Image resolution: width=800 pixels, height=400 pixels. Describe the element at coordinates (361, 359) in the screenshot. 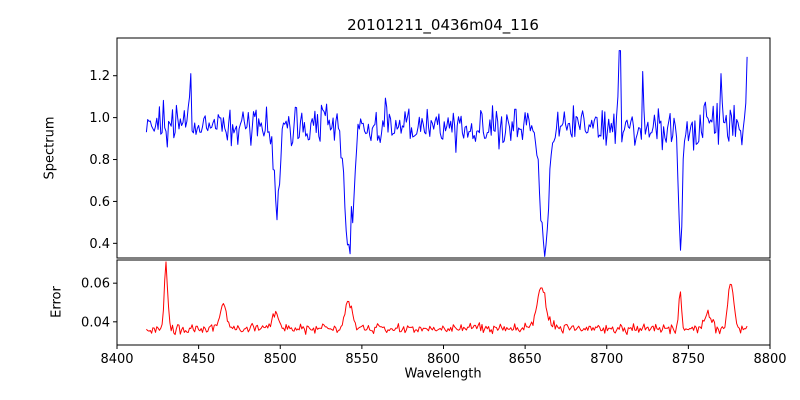

I see `x-tick-label: 8550` at that location.